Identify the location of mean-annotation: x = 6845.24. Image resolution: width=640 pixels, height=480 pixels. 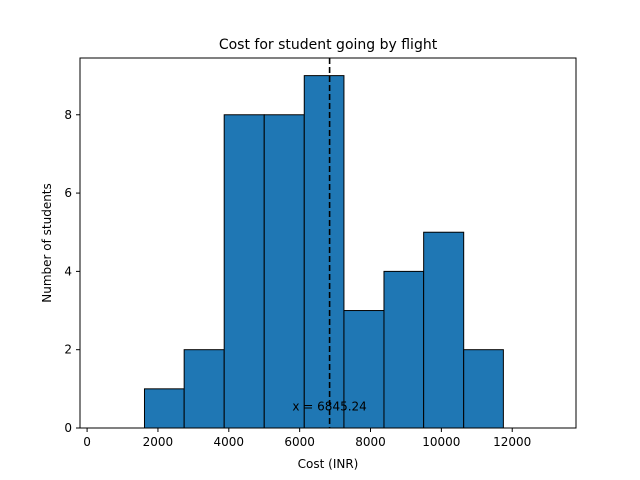
(329, 406).